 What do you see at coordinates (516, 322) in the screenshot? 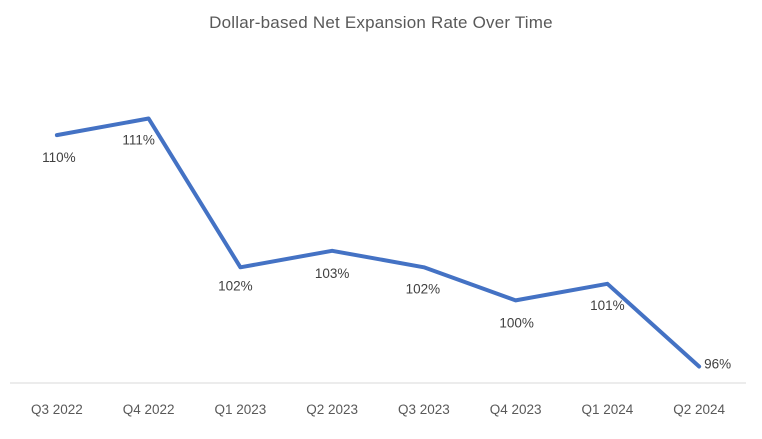
I see `data-label-q4-2023: 100%` at bounding box center [516, 322].